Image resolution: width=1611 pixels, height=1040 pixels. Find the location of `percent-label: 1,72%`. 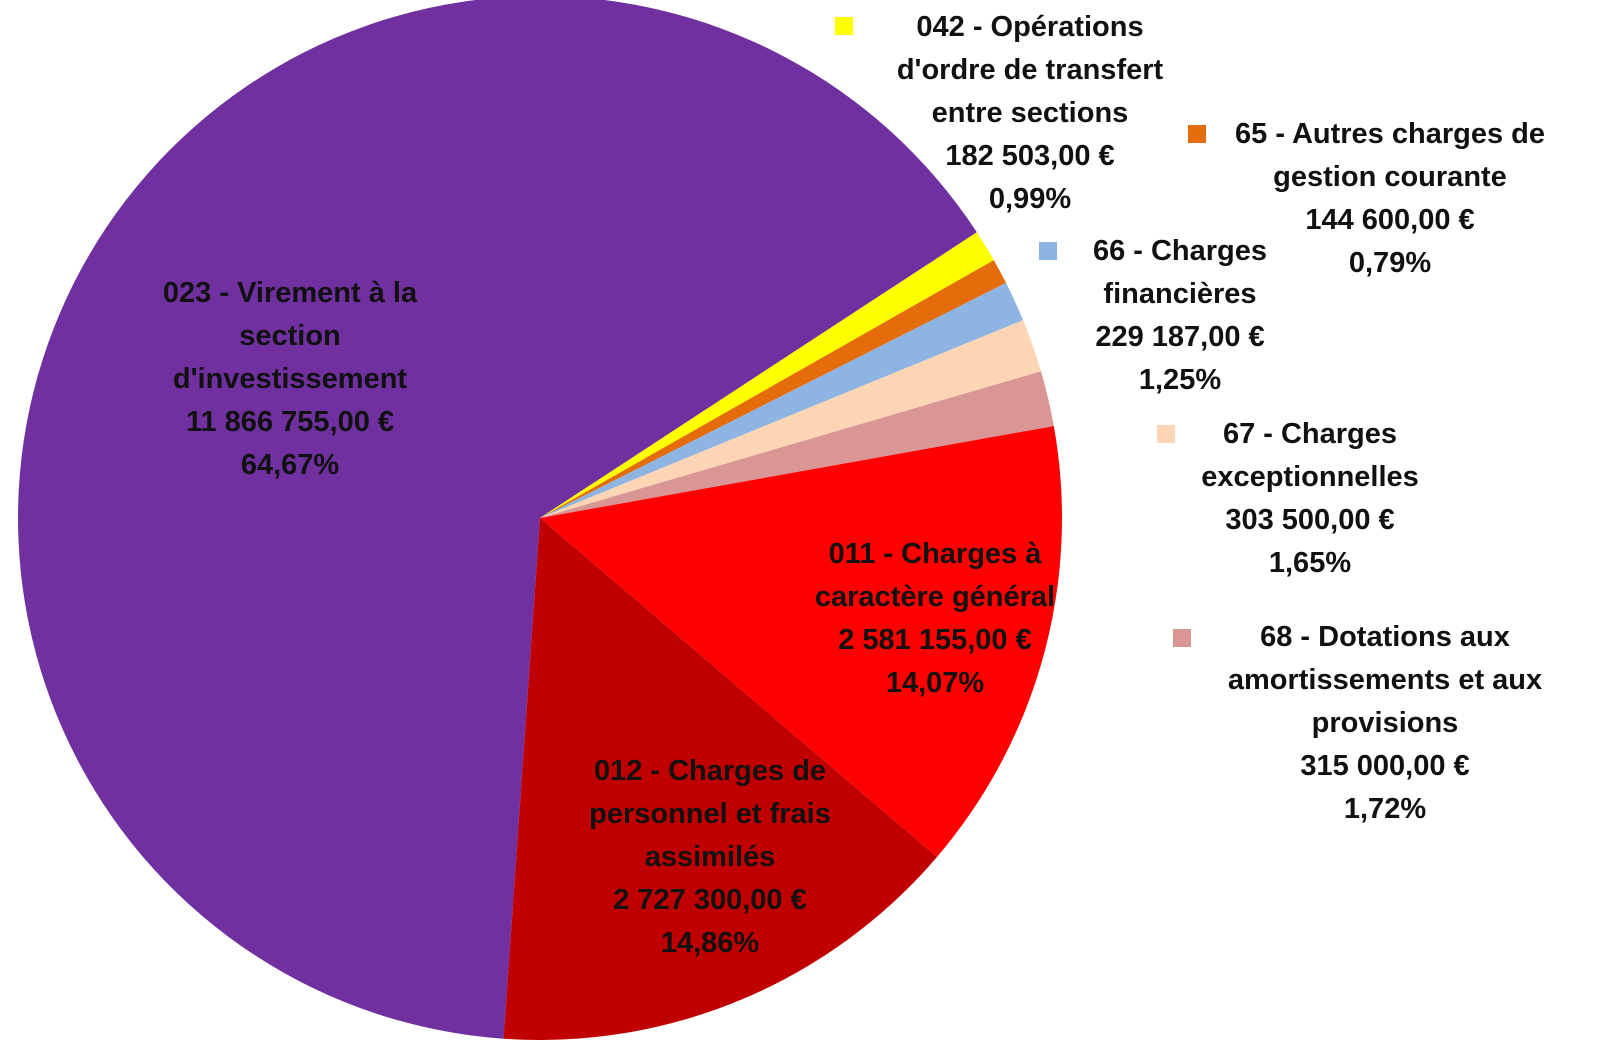

percent-label: 1,72% is located at coordinates (1385, 809).